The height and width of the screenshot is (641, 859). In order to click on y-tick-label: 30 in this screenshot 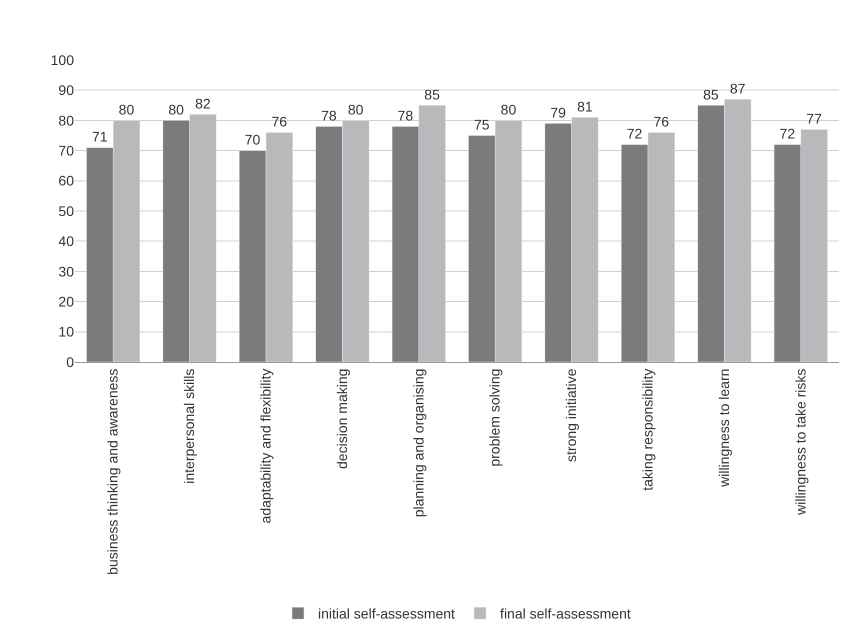, I will do `click(66, 271)`.